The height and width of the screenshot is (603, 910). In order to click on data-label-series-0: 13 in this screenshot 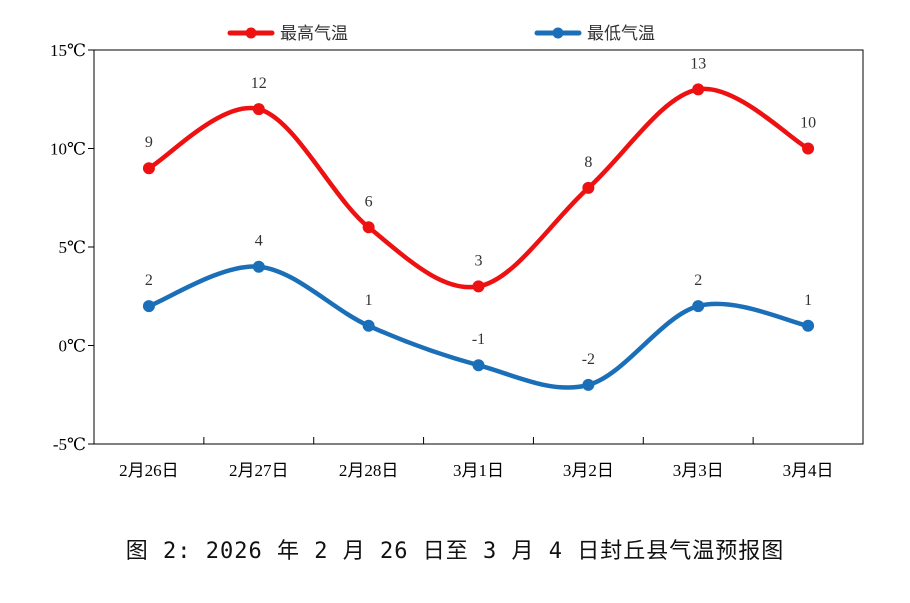, I will do `click(698, 63)`.